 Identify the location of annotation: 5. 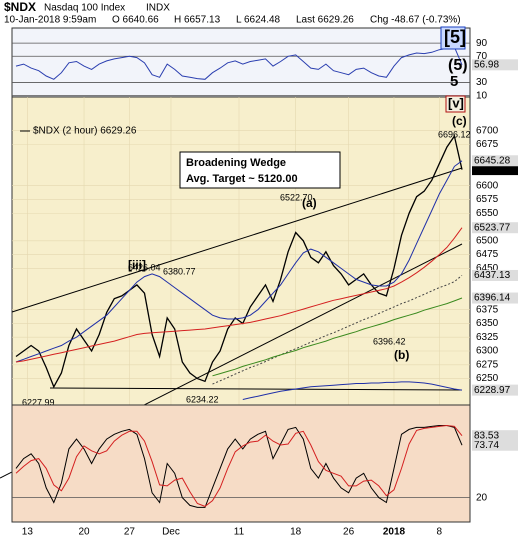
(454, 81).